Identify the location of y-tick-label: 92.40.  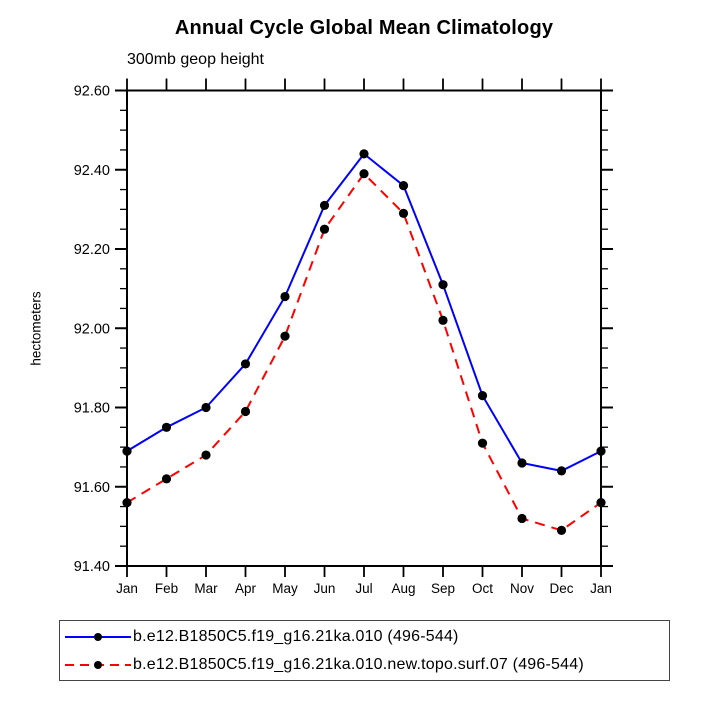
(92, 171).